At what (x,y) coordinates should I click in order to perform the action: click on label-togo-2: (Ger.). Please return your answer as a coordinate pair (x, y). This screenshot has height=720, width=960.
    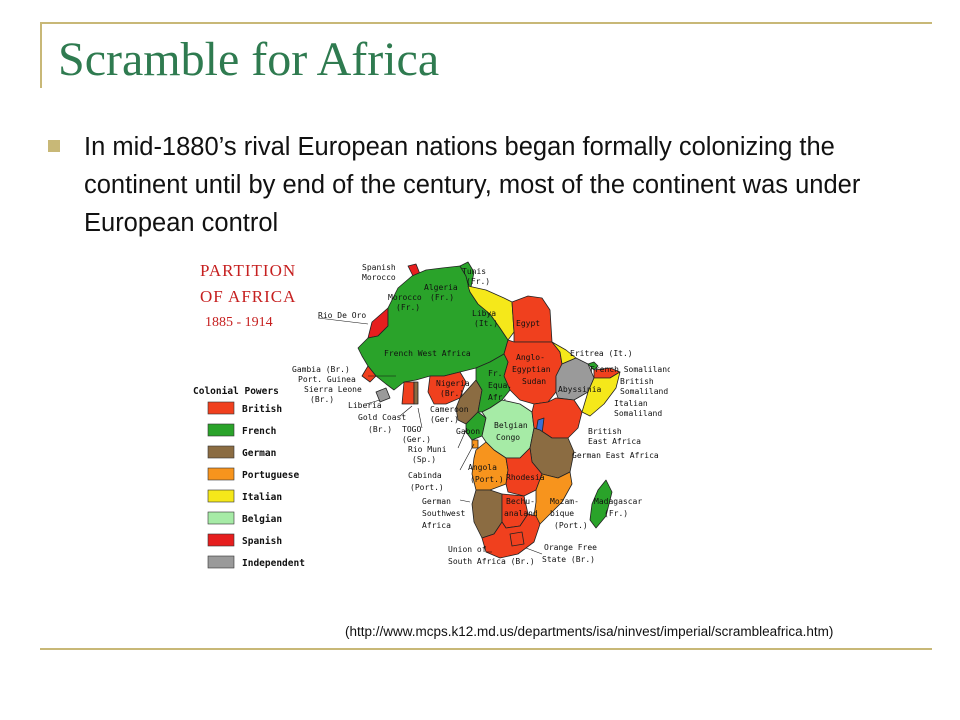
    Looking at the image, I should click on (416, 439).